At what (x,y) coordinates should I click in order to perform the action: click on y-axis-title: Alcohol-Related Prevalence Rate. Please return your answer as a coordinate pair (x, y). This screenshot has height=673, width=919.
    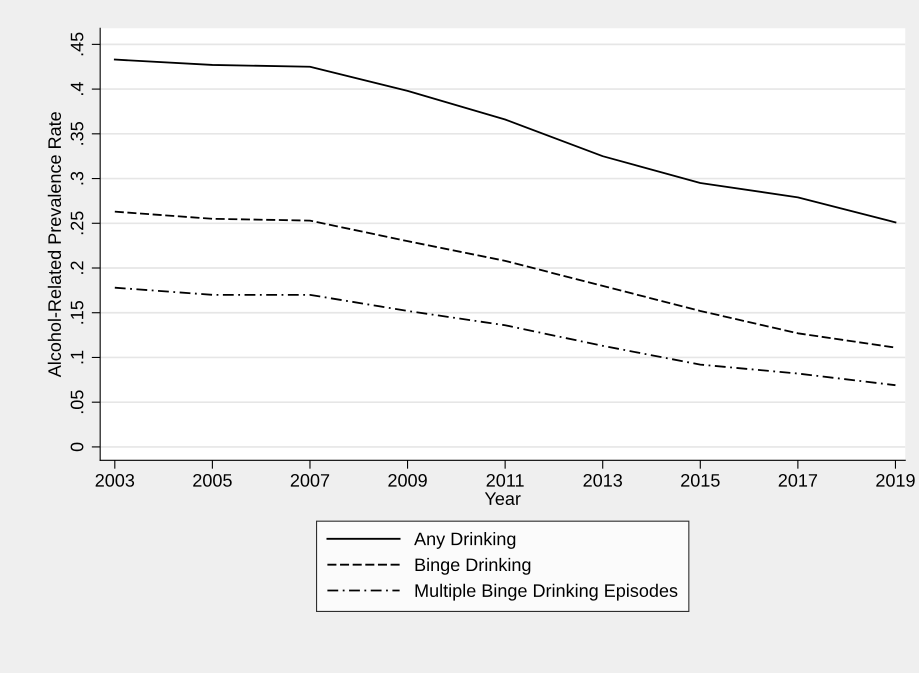
    Looking at the image, I should click on (55, 245).